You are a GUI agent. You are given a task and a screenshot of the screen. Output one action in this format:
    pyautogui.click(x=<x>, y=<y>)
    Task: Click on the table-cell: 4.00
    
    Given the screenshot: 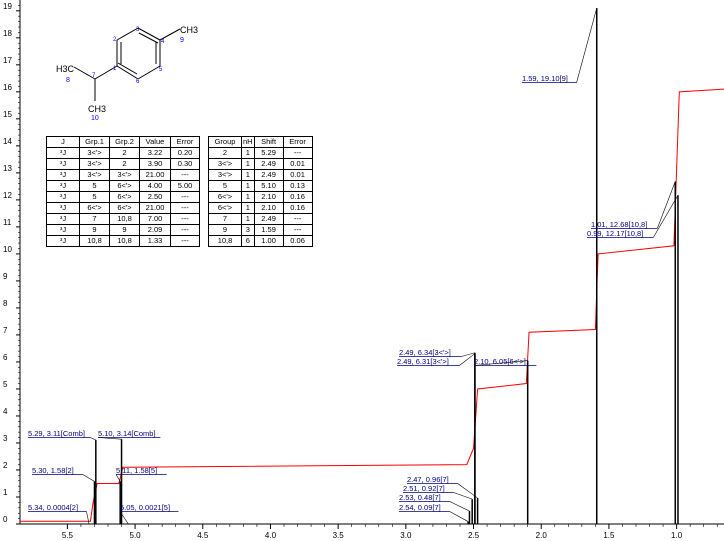 What is the action you would take?
    pyautogui.click(x=155, y=186)
    